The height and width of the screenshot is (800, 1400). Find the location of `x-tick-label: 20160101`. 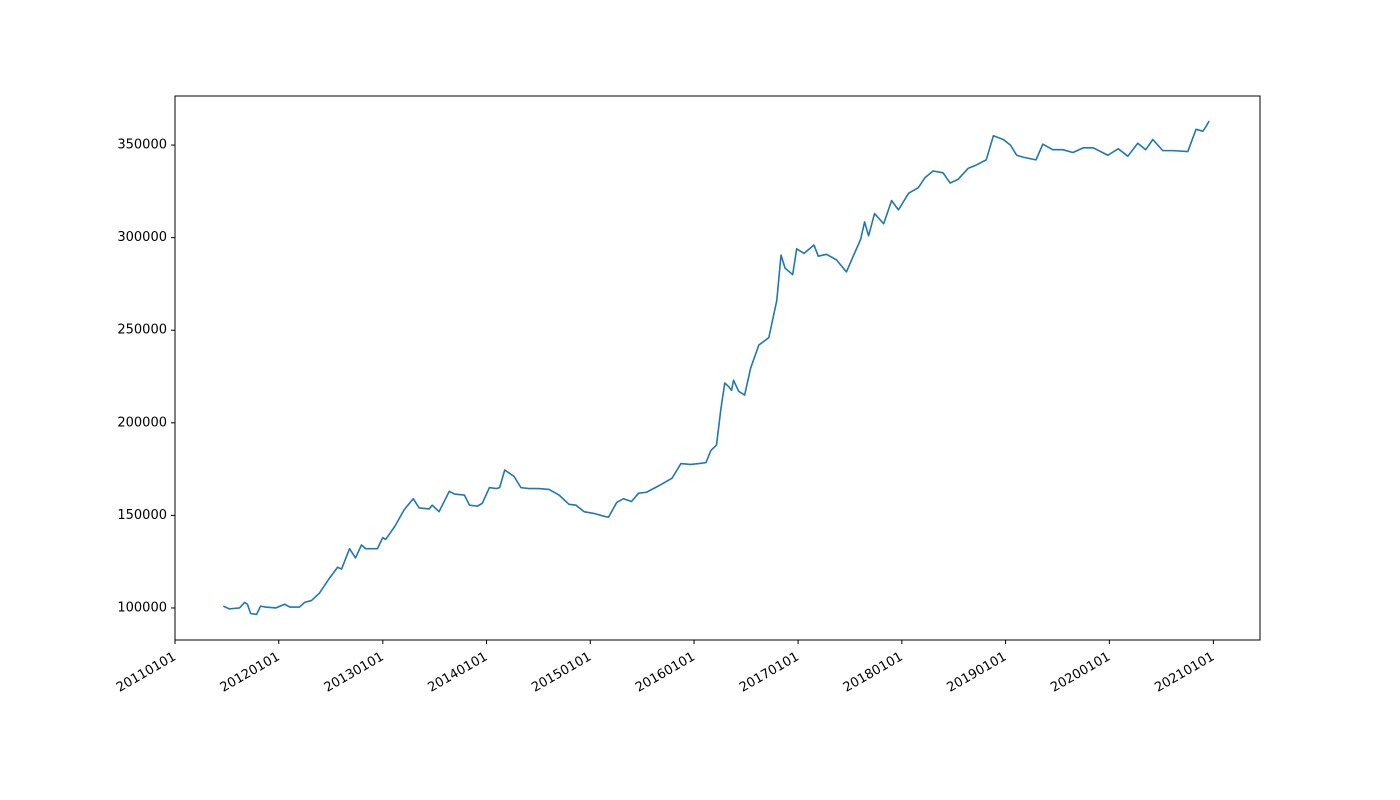

x-tick-label: 20160101 is located at coordinates (665, 673).